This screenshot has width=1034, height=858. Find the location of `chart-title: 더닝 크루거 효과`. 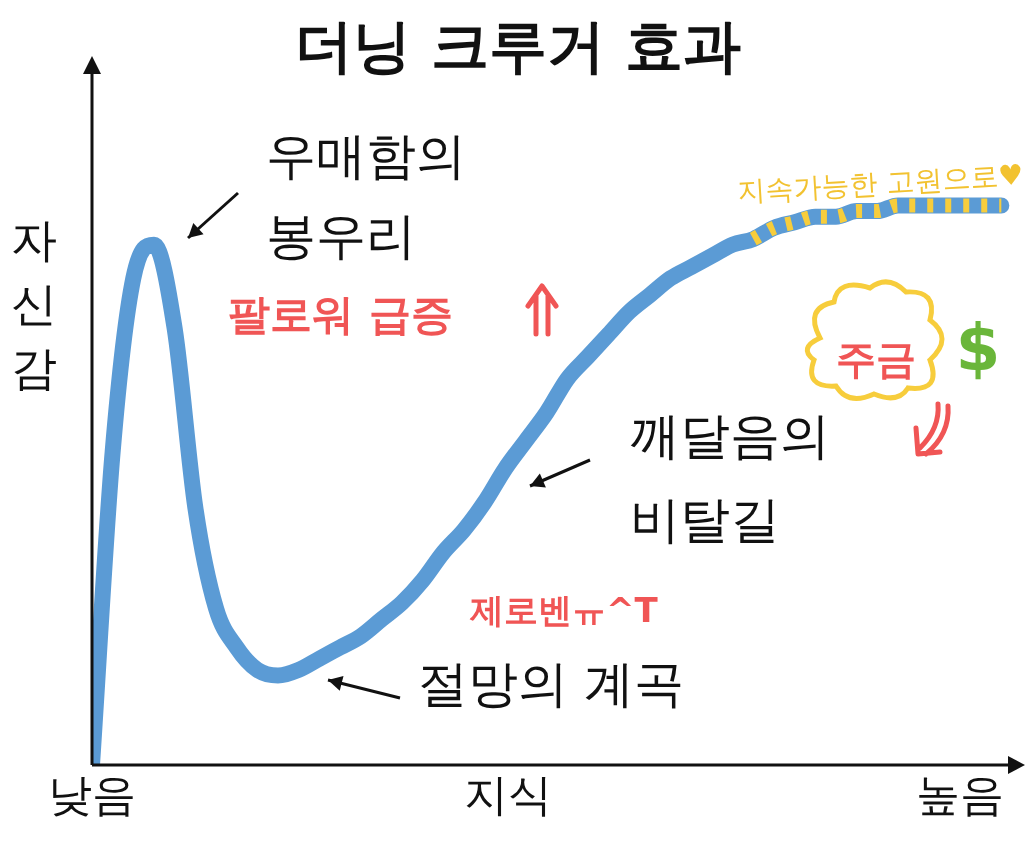

chart-title: 더닝 크루거 효과 is located at coordinates (518, 46).